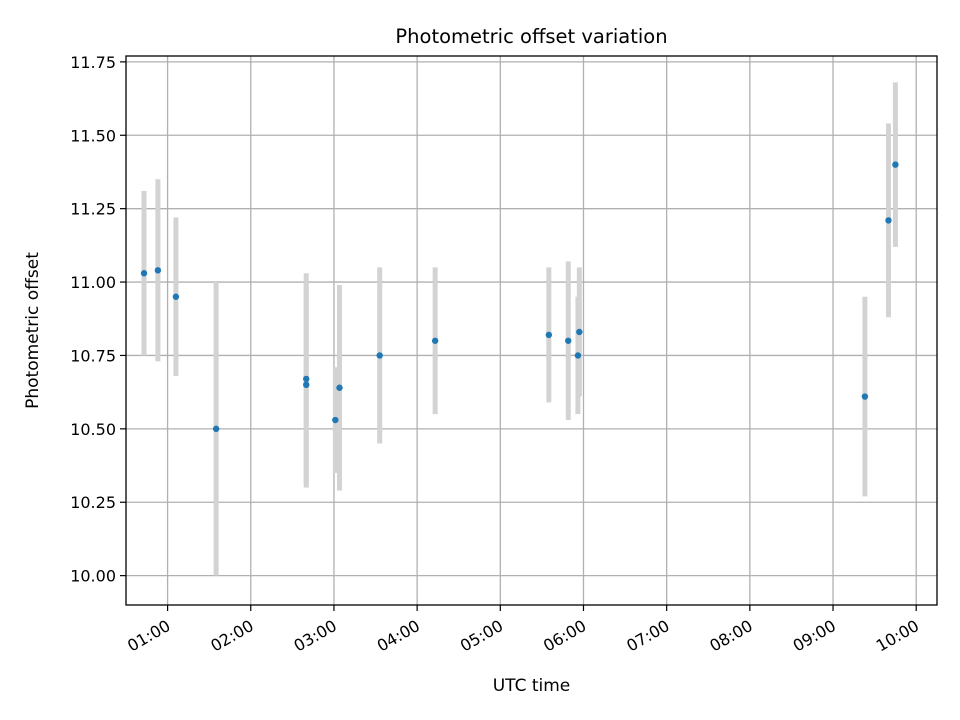  What do you see at coordinates (531, 36) in the screenshot?
I see `chart-title: Photometric offset variation` at bounding box center [531, 36].